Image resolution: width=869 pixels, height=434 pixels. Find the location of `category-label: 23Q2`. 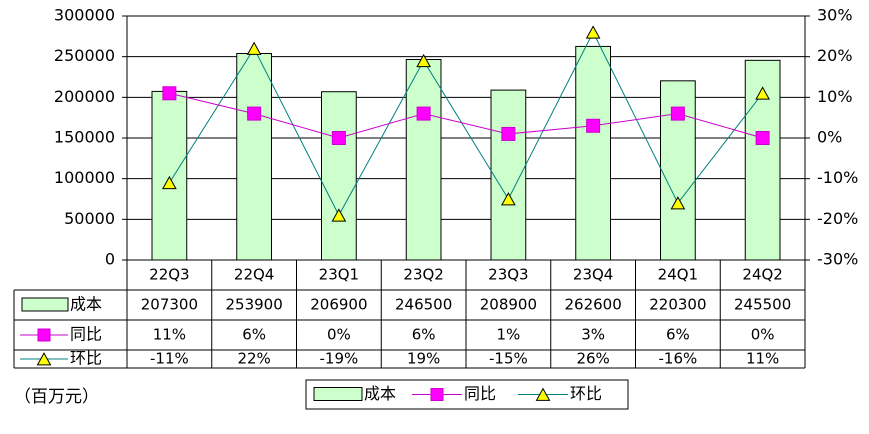

category-label: 23Q2 is located at coordinates (423, 275).